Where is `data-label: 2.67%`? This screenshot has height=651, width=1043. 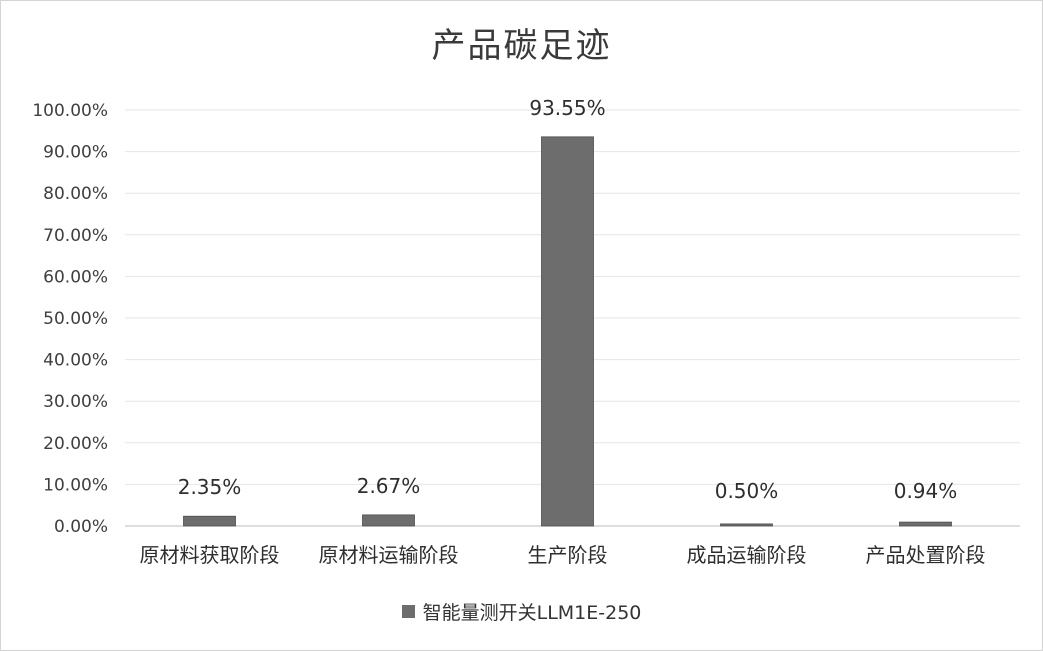
data-label: 2.67% is located at coordinates (389, 486).